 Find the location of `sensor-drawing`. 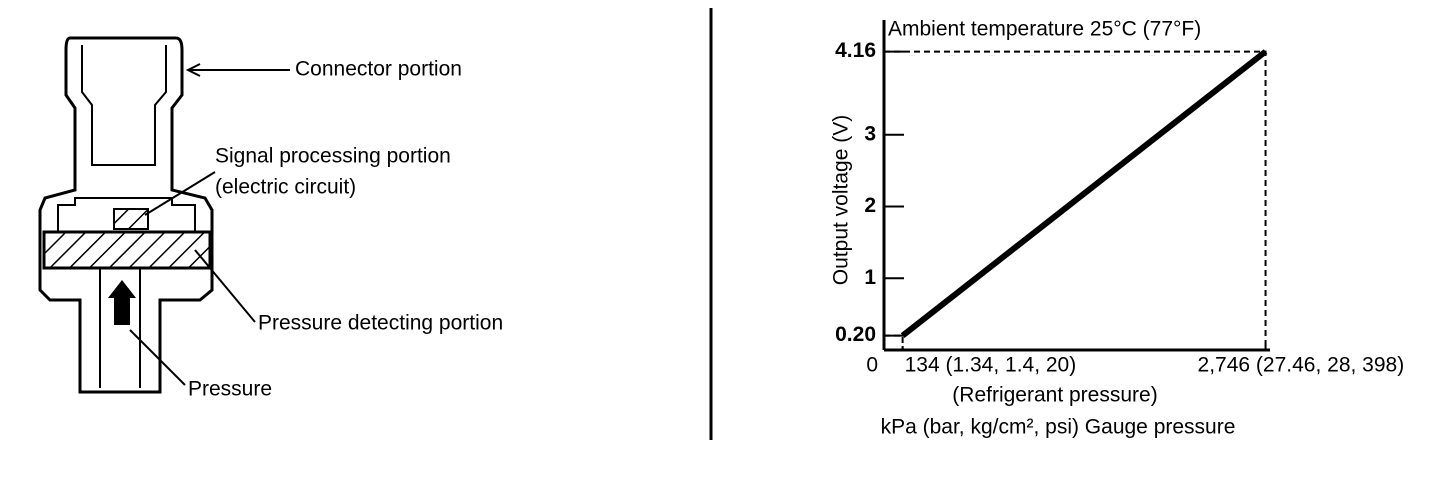

sensor-drawing is located at coordinates (164, 215).